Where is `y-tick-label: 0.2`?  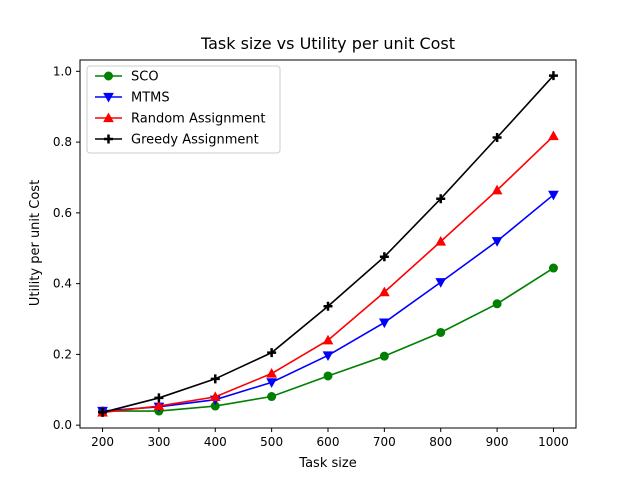 y-tick-label: 0.2 is located at coordinates (62, 354).